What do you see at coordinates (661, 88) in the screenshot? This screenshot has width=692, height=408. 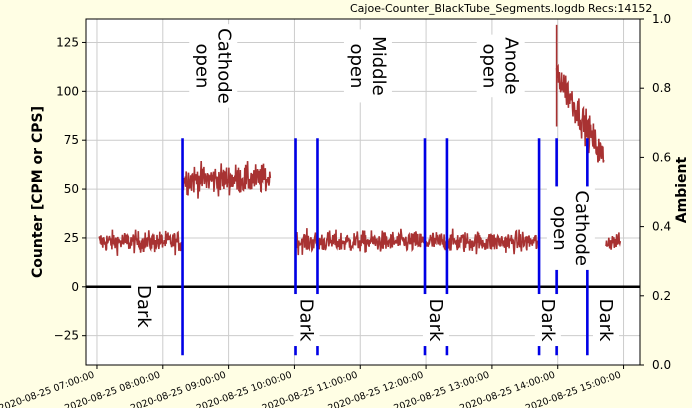 I see `y2-tick-label: 0.8` at bounding box center [661, 88].